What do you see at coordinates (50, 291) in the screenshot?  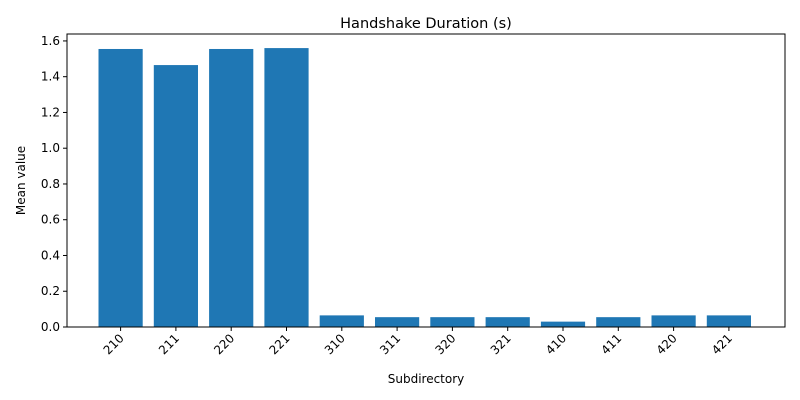 I see `y-tick-label: 0.2` at bounding box center [50, 291].